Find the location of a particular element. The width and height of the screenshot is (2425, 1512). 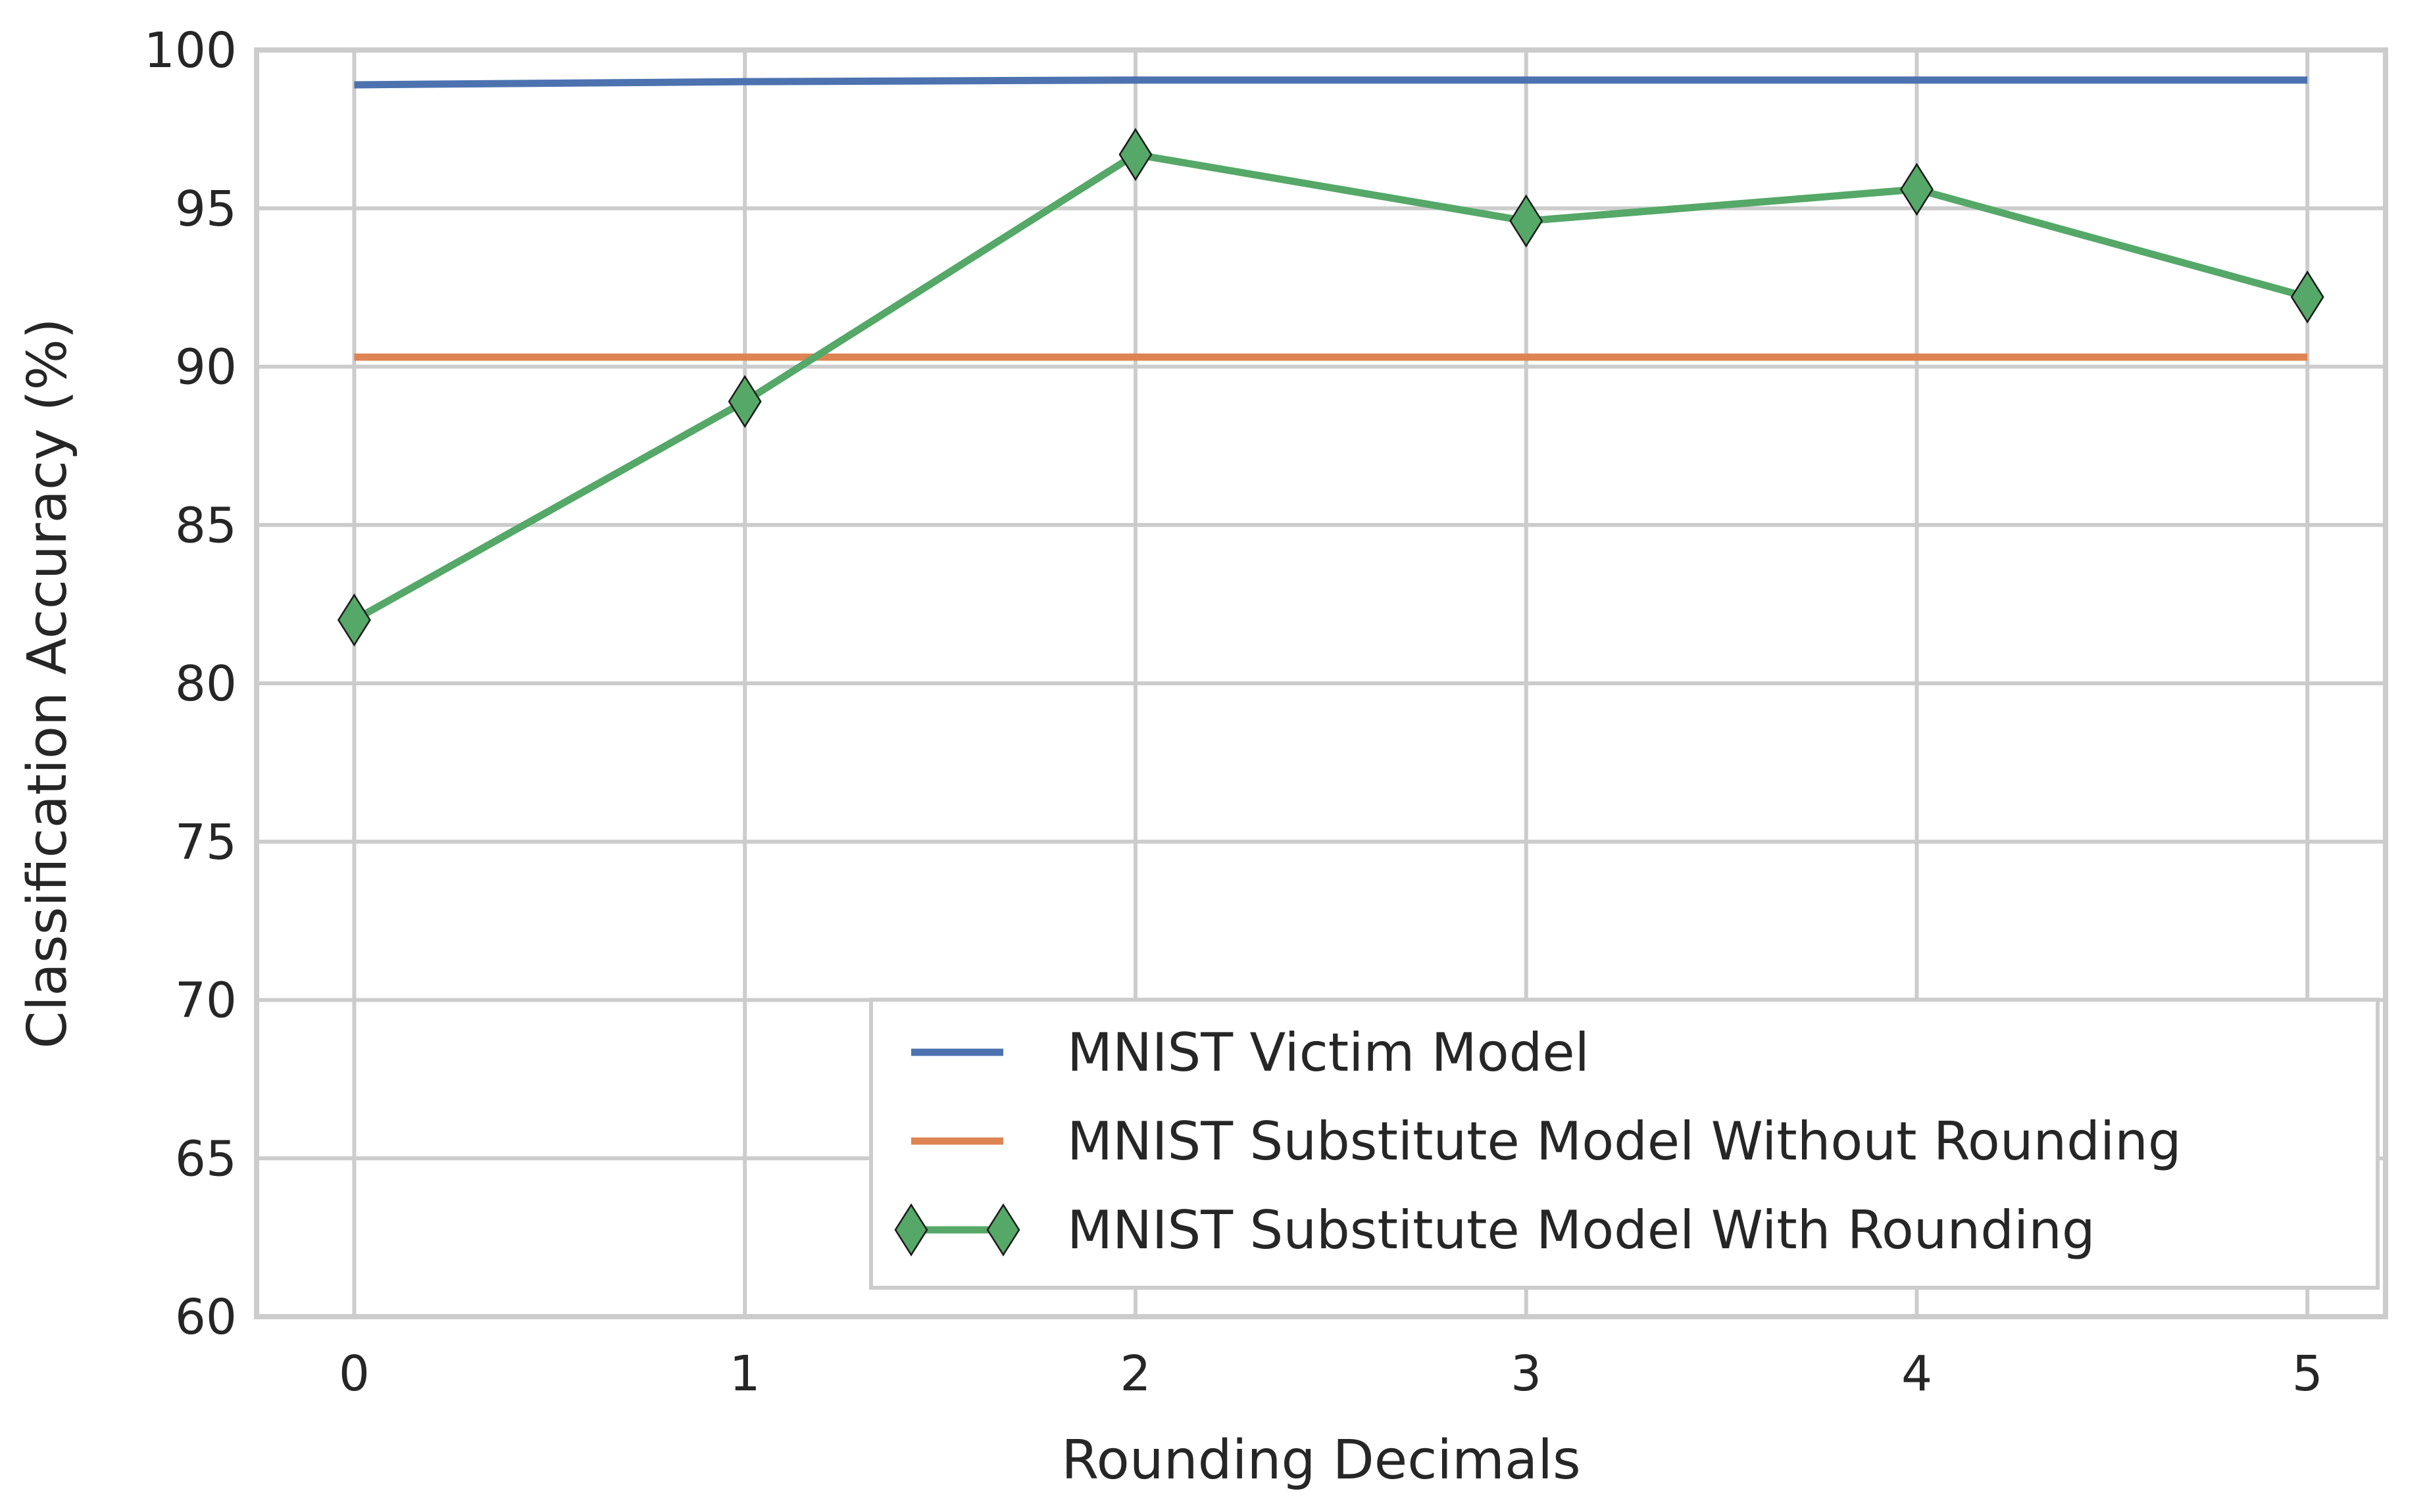

y-tick-label: 90 is located at coordinates (206, 367).